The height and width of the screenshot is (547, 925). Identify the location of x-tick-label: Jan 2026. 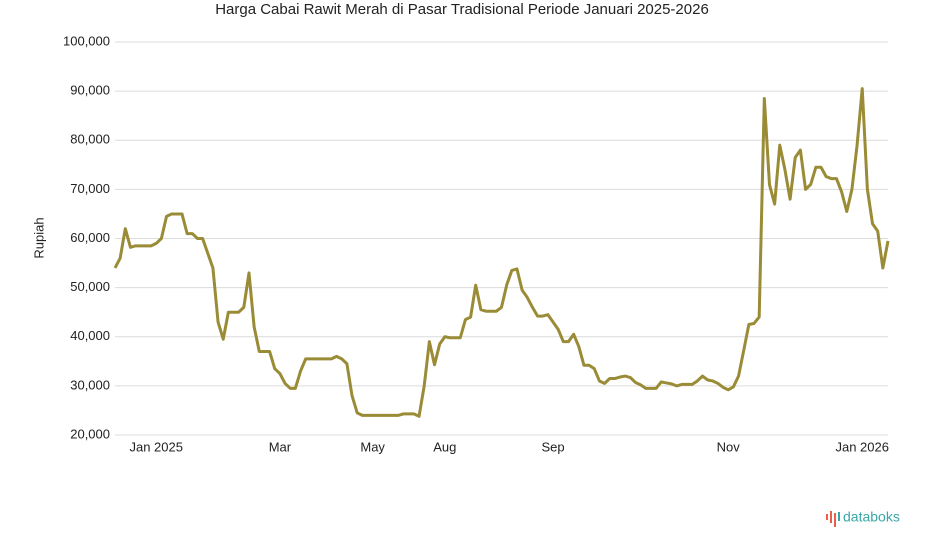
(862, 446).